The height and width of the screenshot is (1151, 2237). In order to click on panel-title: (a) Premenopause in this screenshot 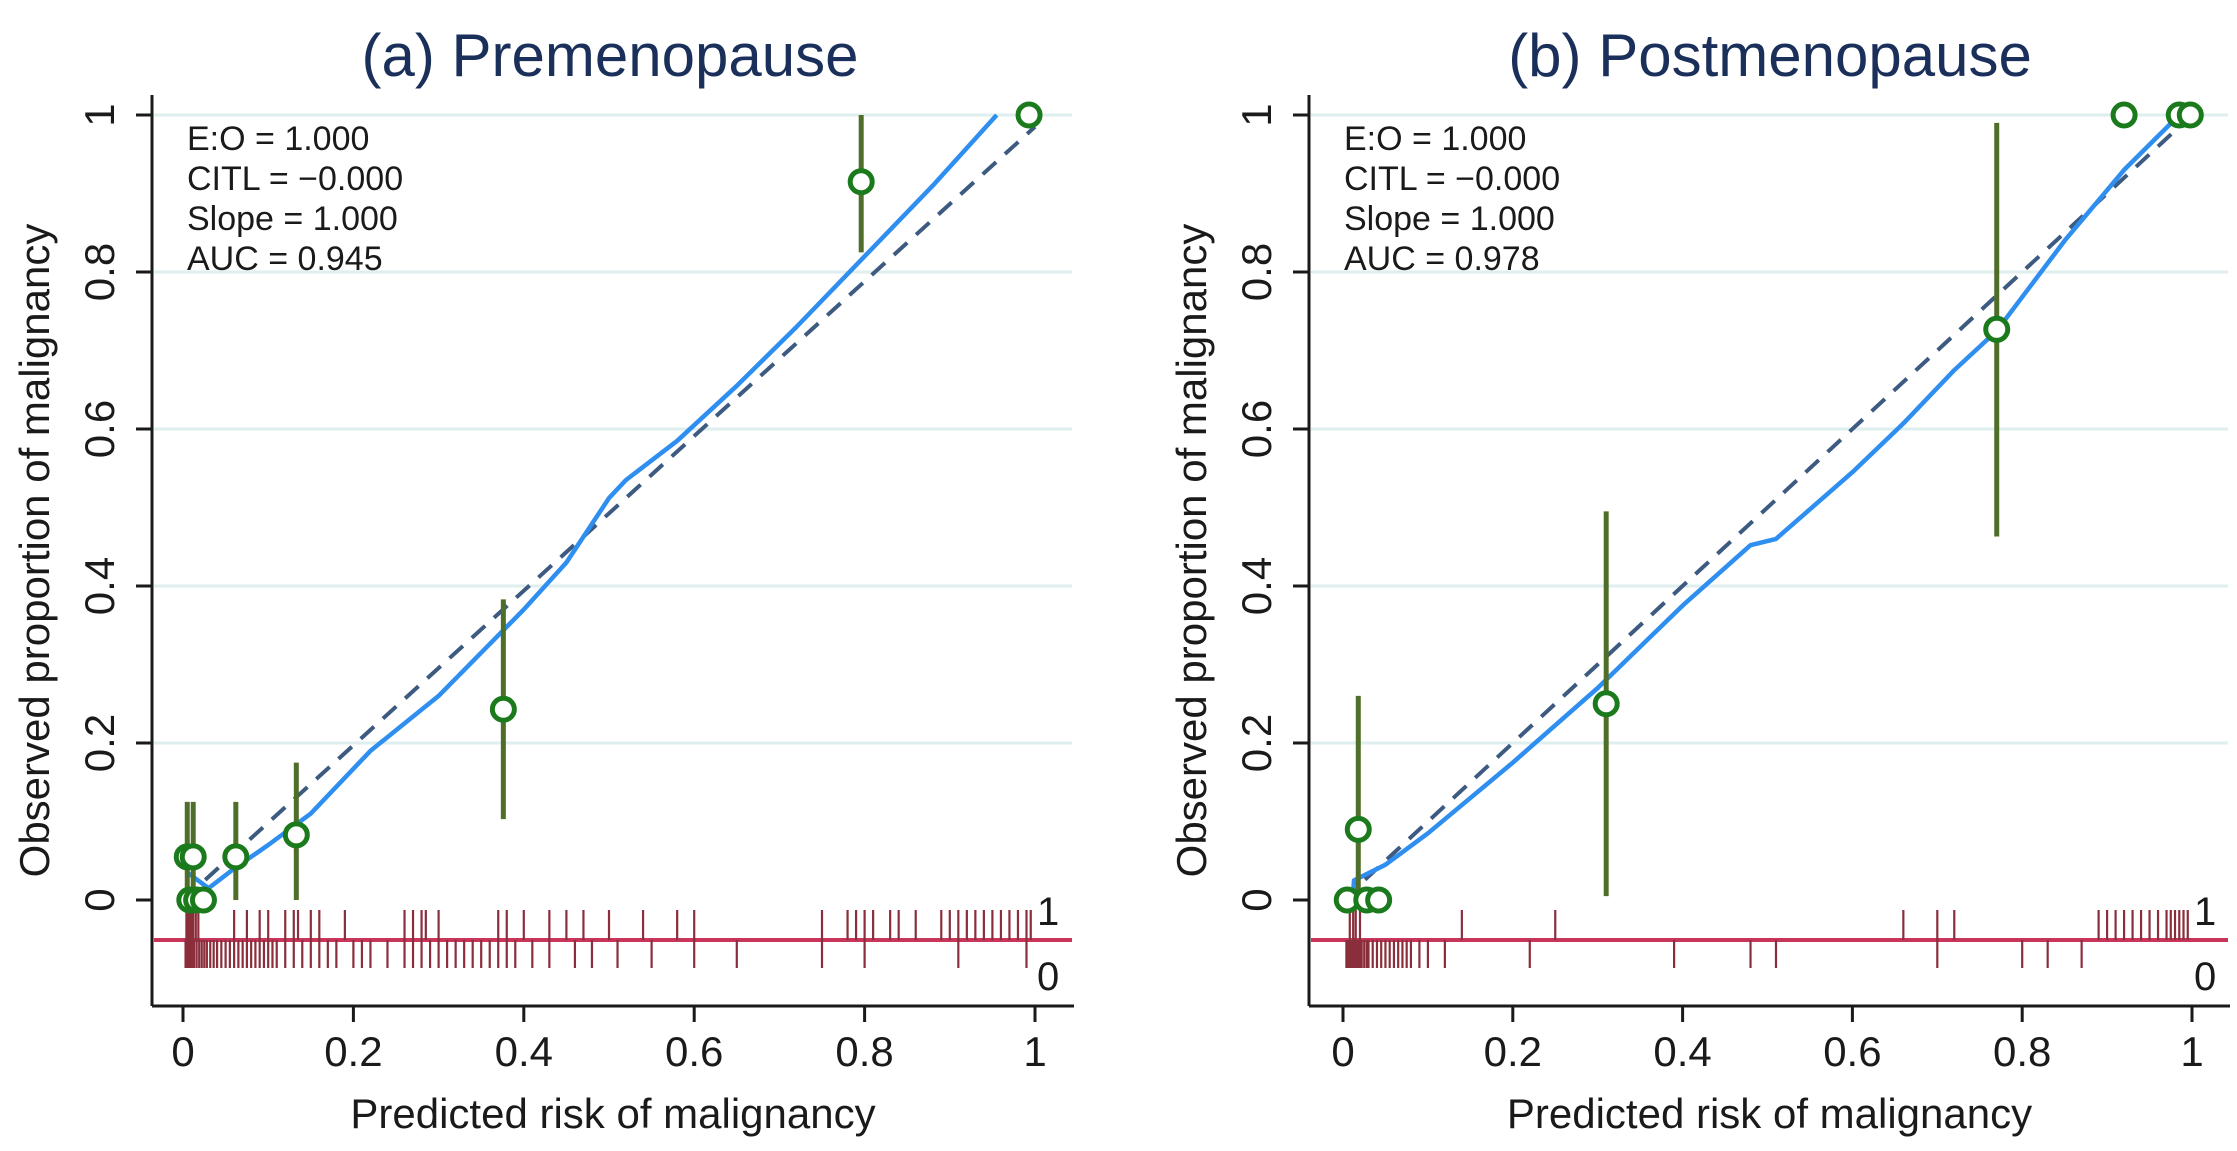, I will do `click(610, 55)`.